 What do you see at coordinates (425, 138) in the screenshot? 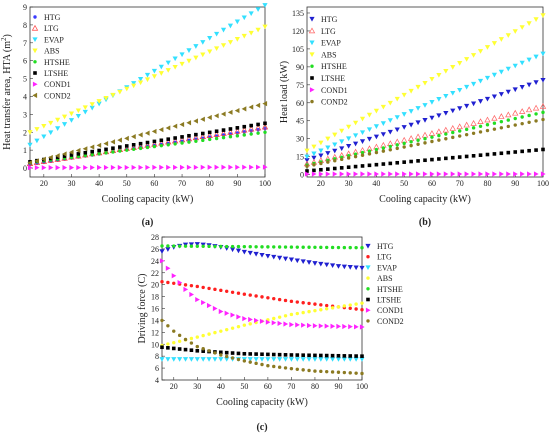
I see `series-htshe` at bounding box center [425, 138].